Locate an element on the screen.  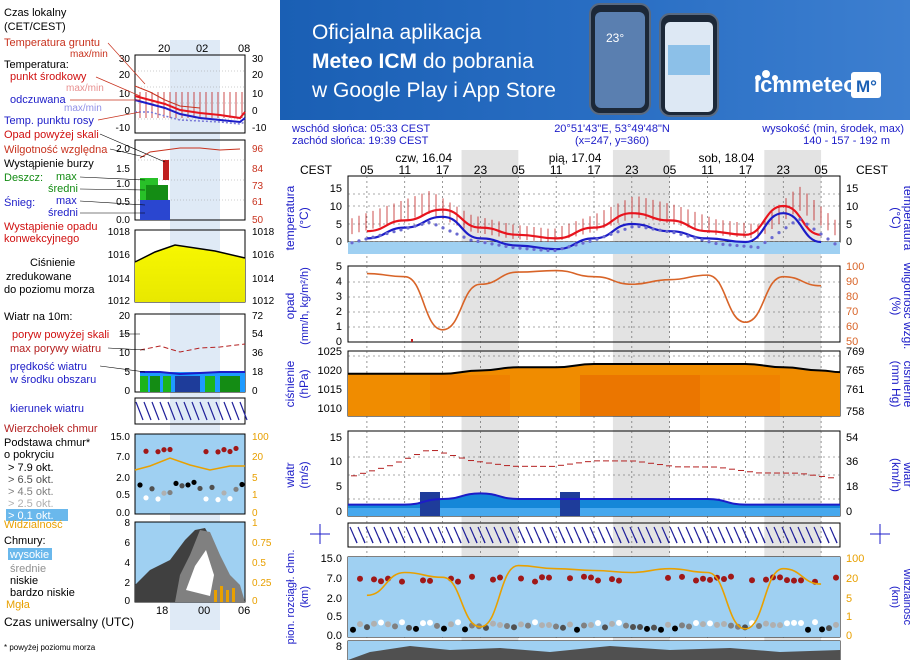
banner-line2-bold: Meteo ICM is located at coordinates (364, 61).